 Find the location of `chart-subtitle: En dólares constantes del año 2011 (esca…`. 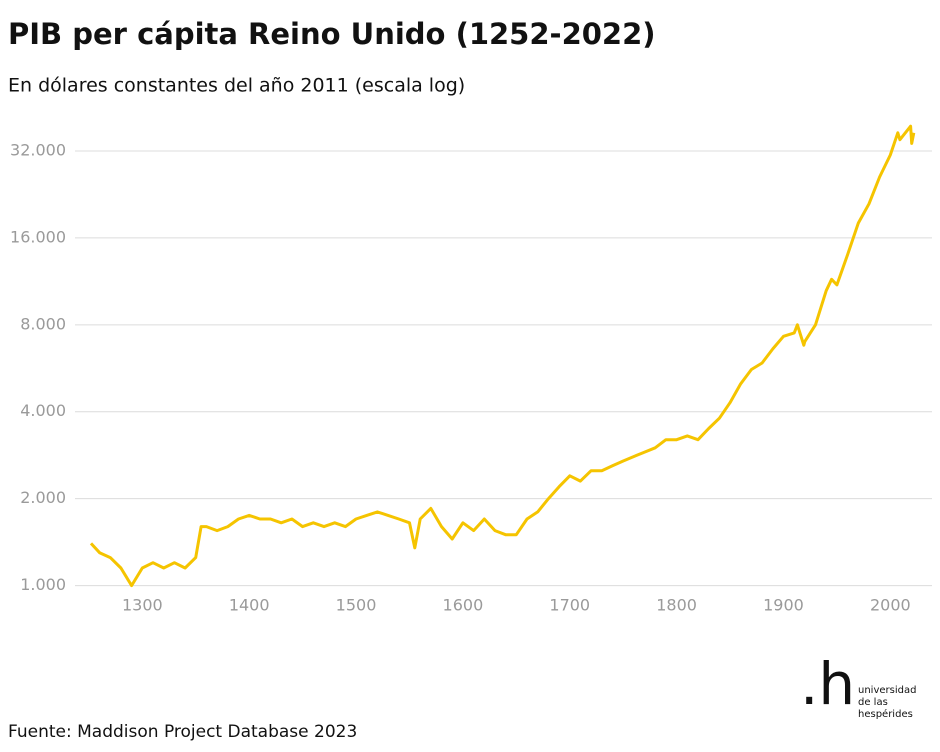

chart-subtitle: En dólares constantes del año 2011 (esca… is located at coordinates (236, 86).